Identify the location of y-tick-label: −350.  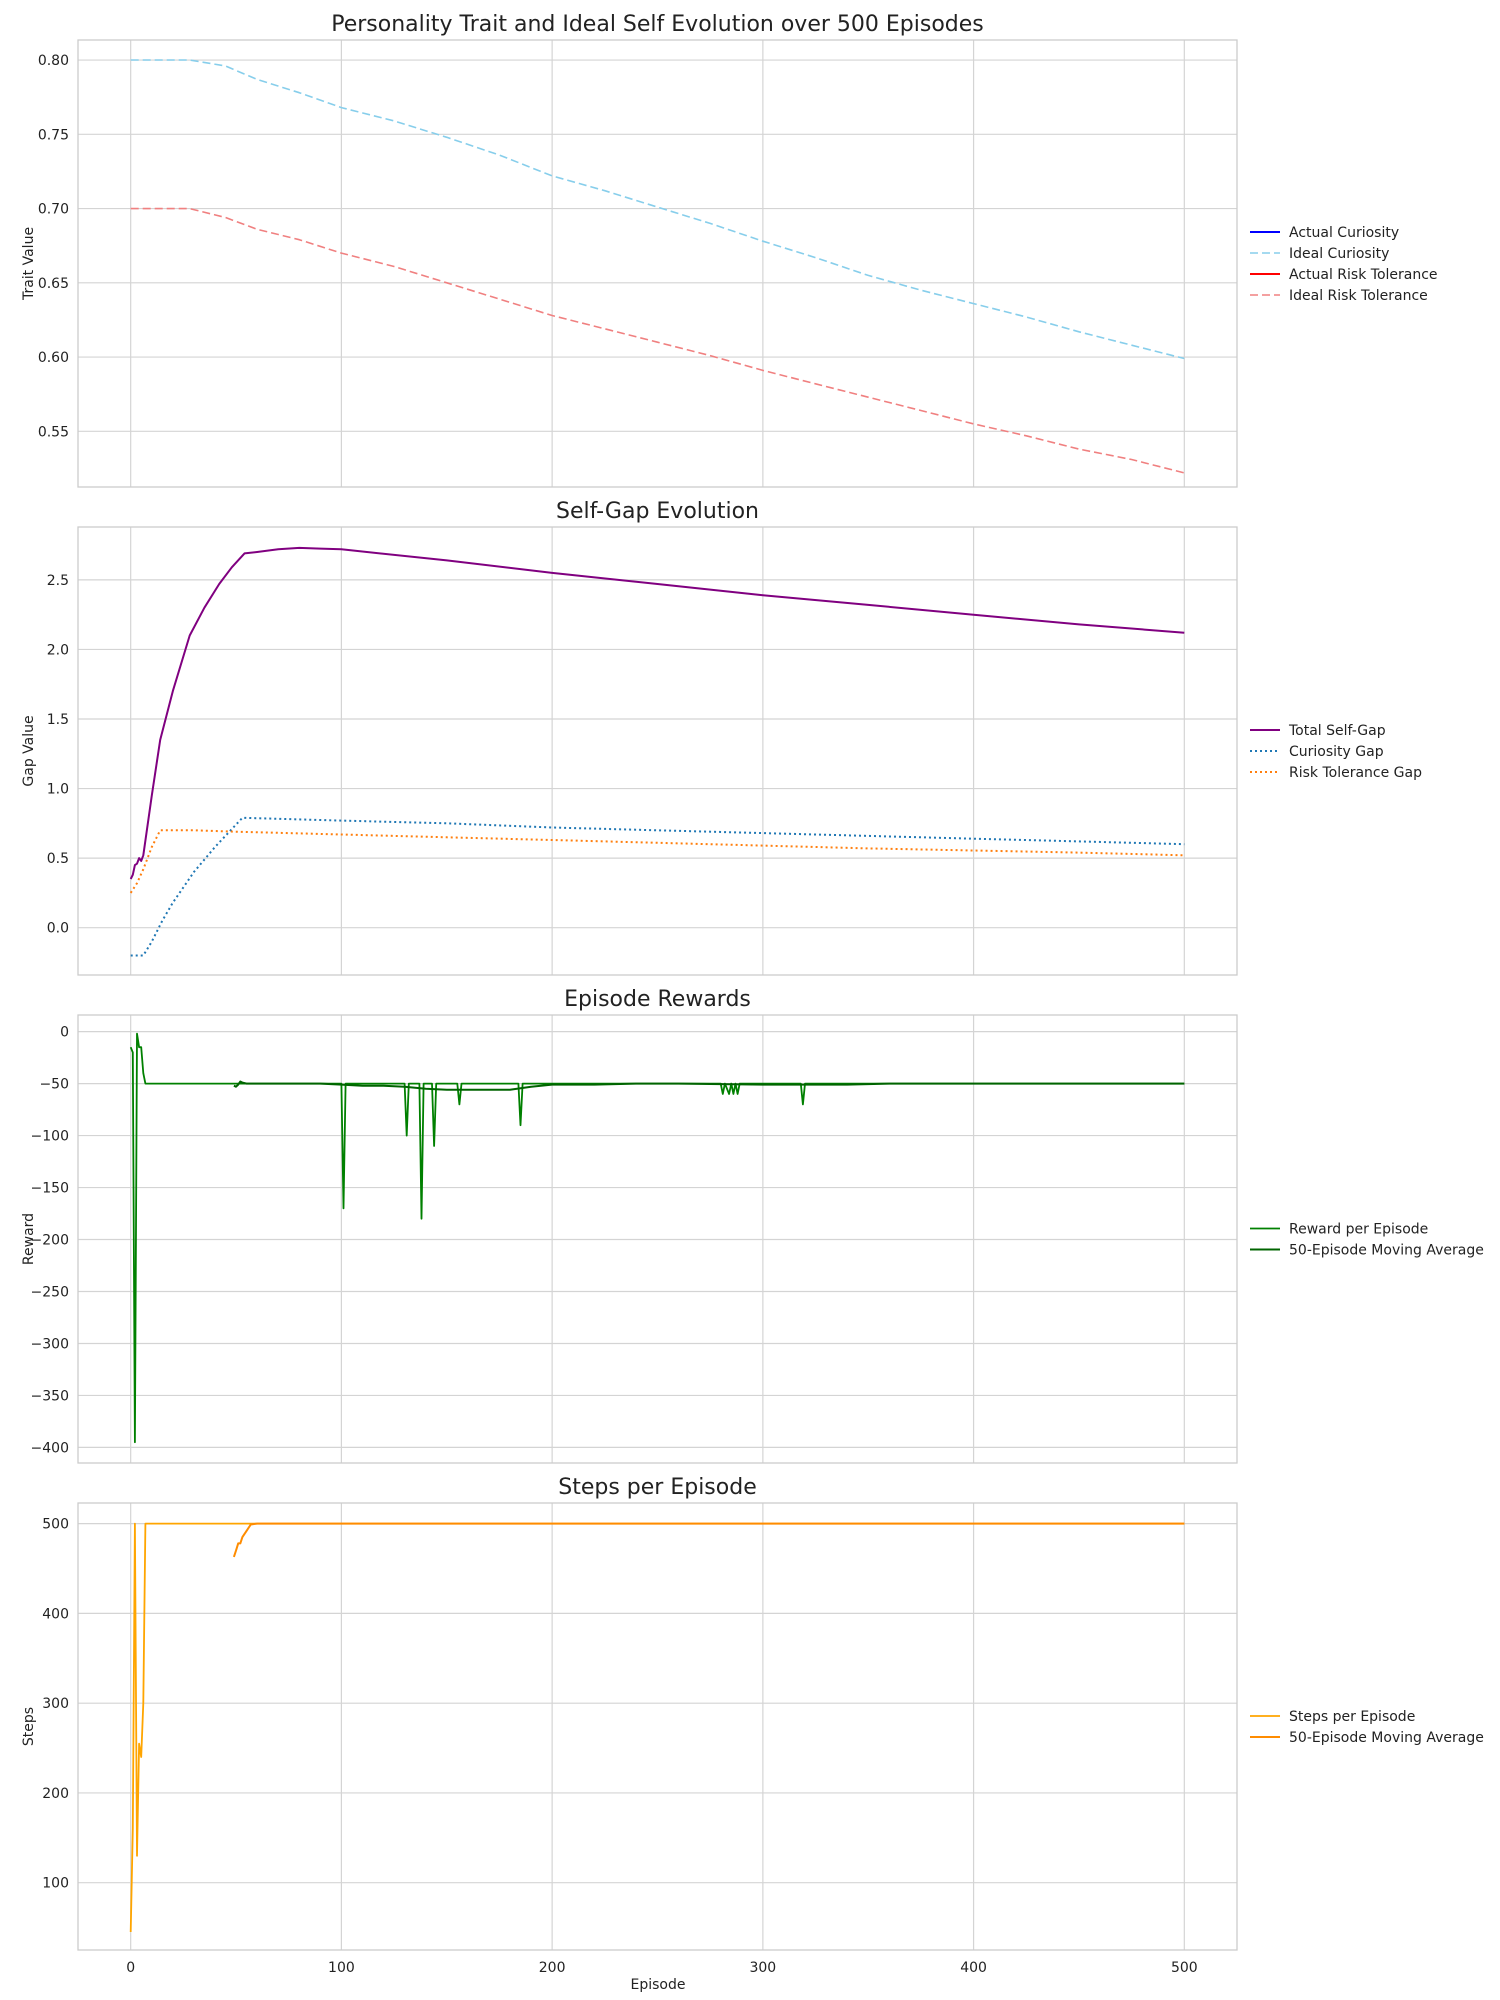
(50, 1396).